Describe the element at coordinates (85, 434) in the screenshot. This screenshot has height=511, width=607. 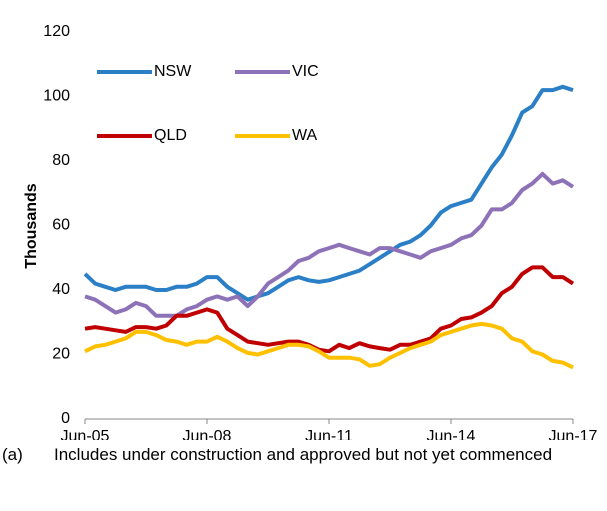
I see `x-tick-label: Jun-05` at that location.